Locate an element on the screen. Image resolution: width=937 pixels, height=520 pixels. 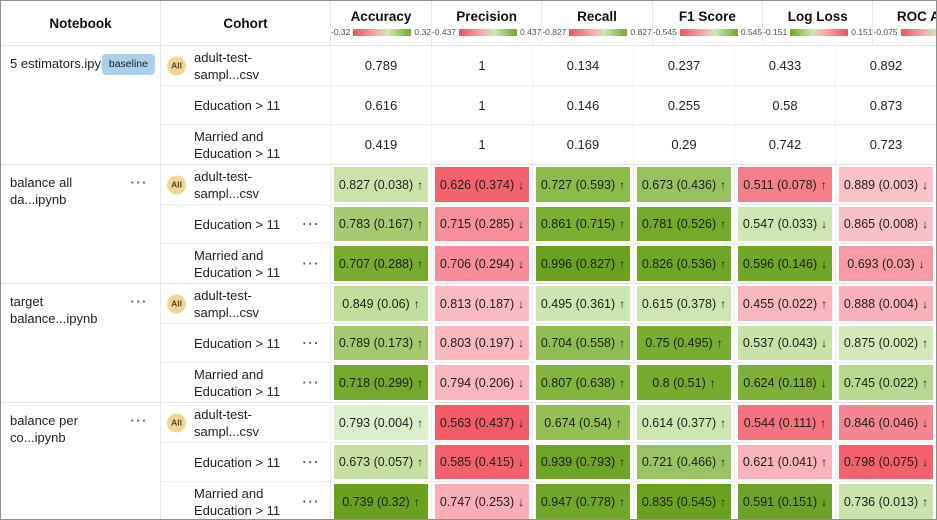
column-header-cohort: Cohort is located at coordinates (246, 23).